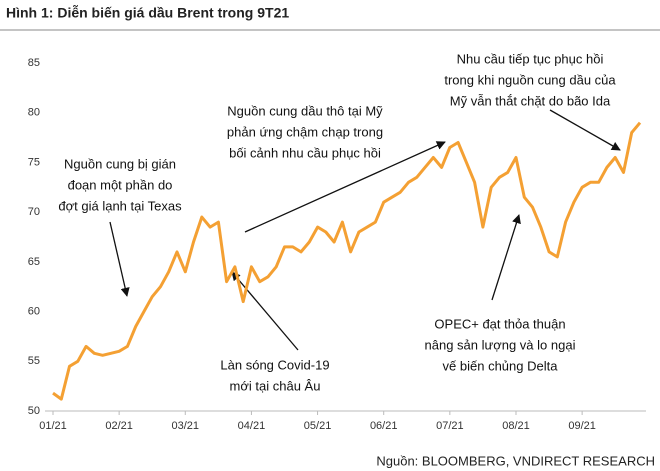 The image size is (660, 471). What do you see at coordinates (119, 426) in the screenshot?
I see `x-tick-label: 02/21` at bounding box center [119, 426].